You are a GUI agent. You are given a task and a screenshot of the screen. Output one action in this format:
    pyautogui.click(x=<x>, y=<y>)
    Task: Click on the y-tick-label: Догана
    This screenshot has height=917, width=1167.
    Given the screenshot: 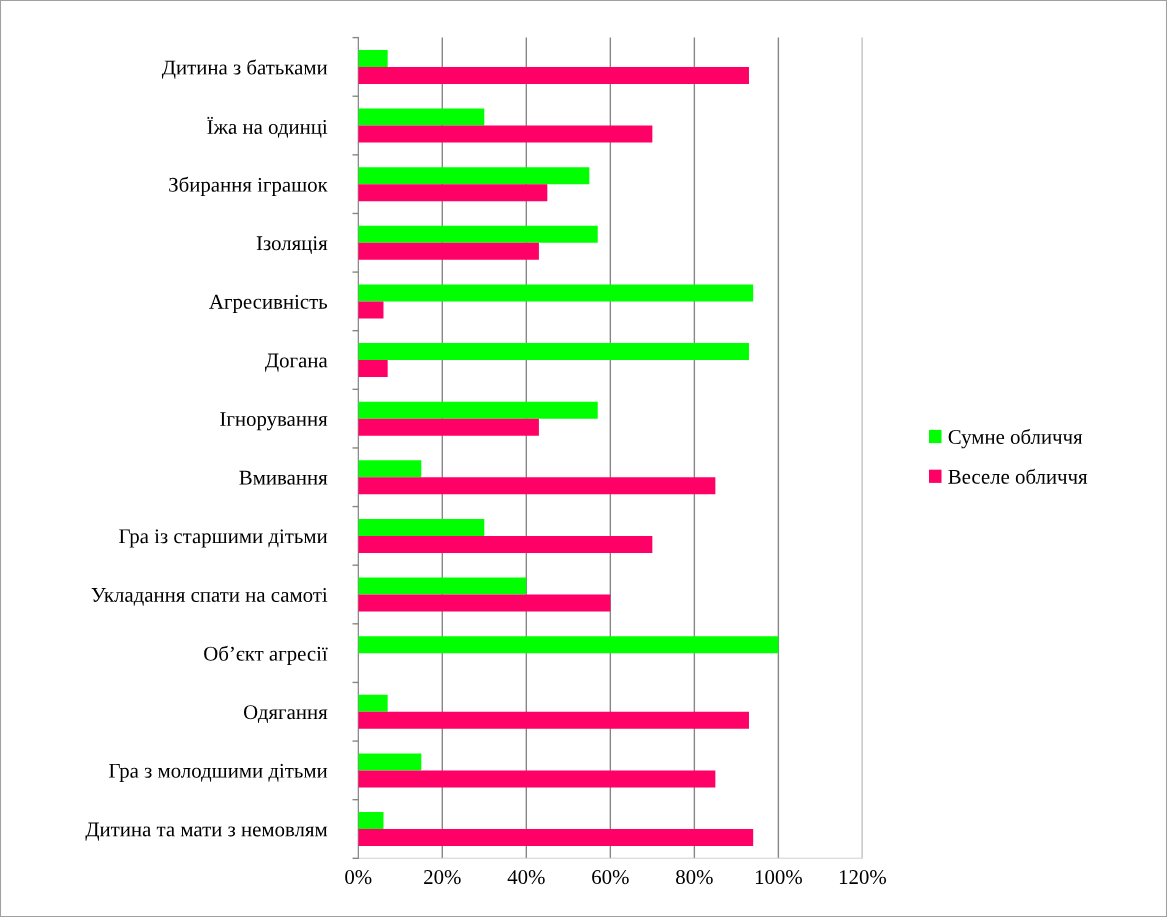 What is the action you would take?
    pyautogui.click(x=296, y=362)
    